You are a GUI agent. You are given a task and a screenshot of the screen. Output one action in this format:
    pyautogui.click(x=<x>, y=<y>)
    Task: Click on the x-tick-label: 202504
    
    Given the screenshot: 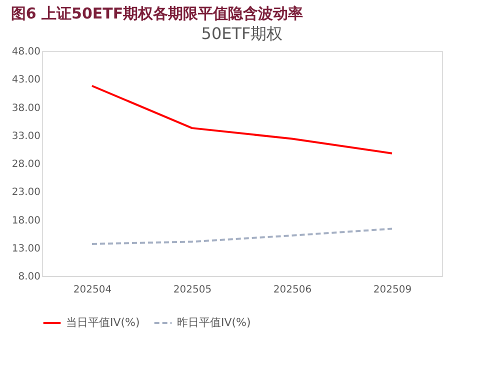 What is the action you would take?
    pyautogui.click(x=92, y=290)
    